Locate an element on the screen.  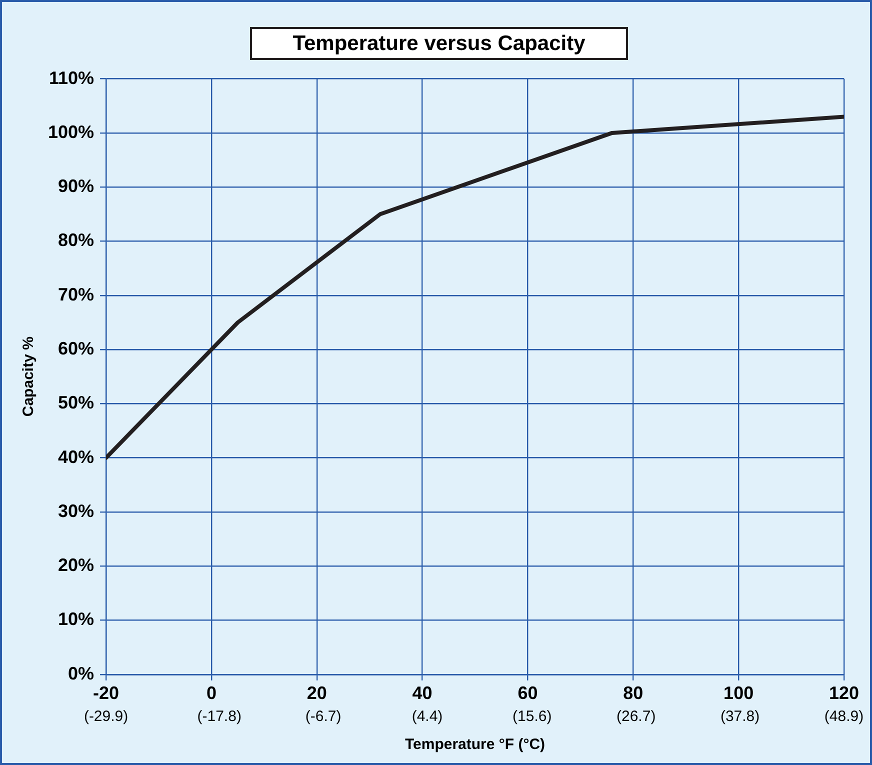
x2-tick-label: (-29.9) is located at coordinates (106, 717).